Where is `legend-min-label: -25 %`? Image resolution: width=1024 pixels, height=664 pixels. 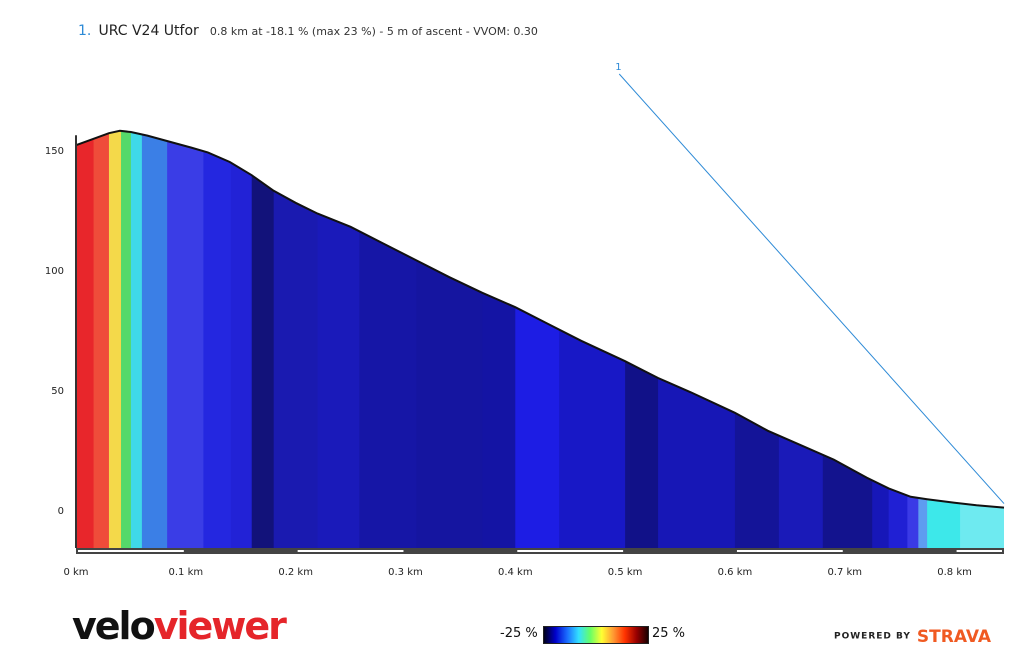 legend-min-label: -25 % is located at coordinates (519, 633).